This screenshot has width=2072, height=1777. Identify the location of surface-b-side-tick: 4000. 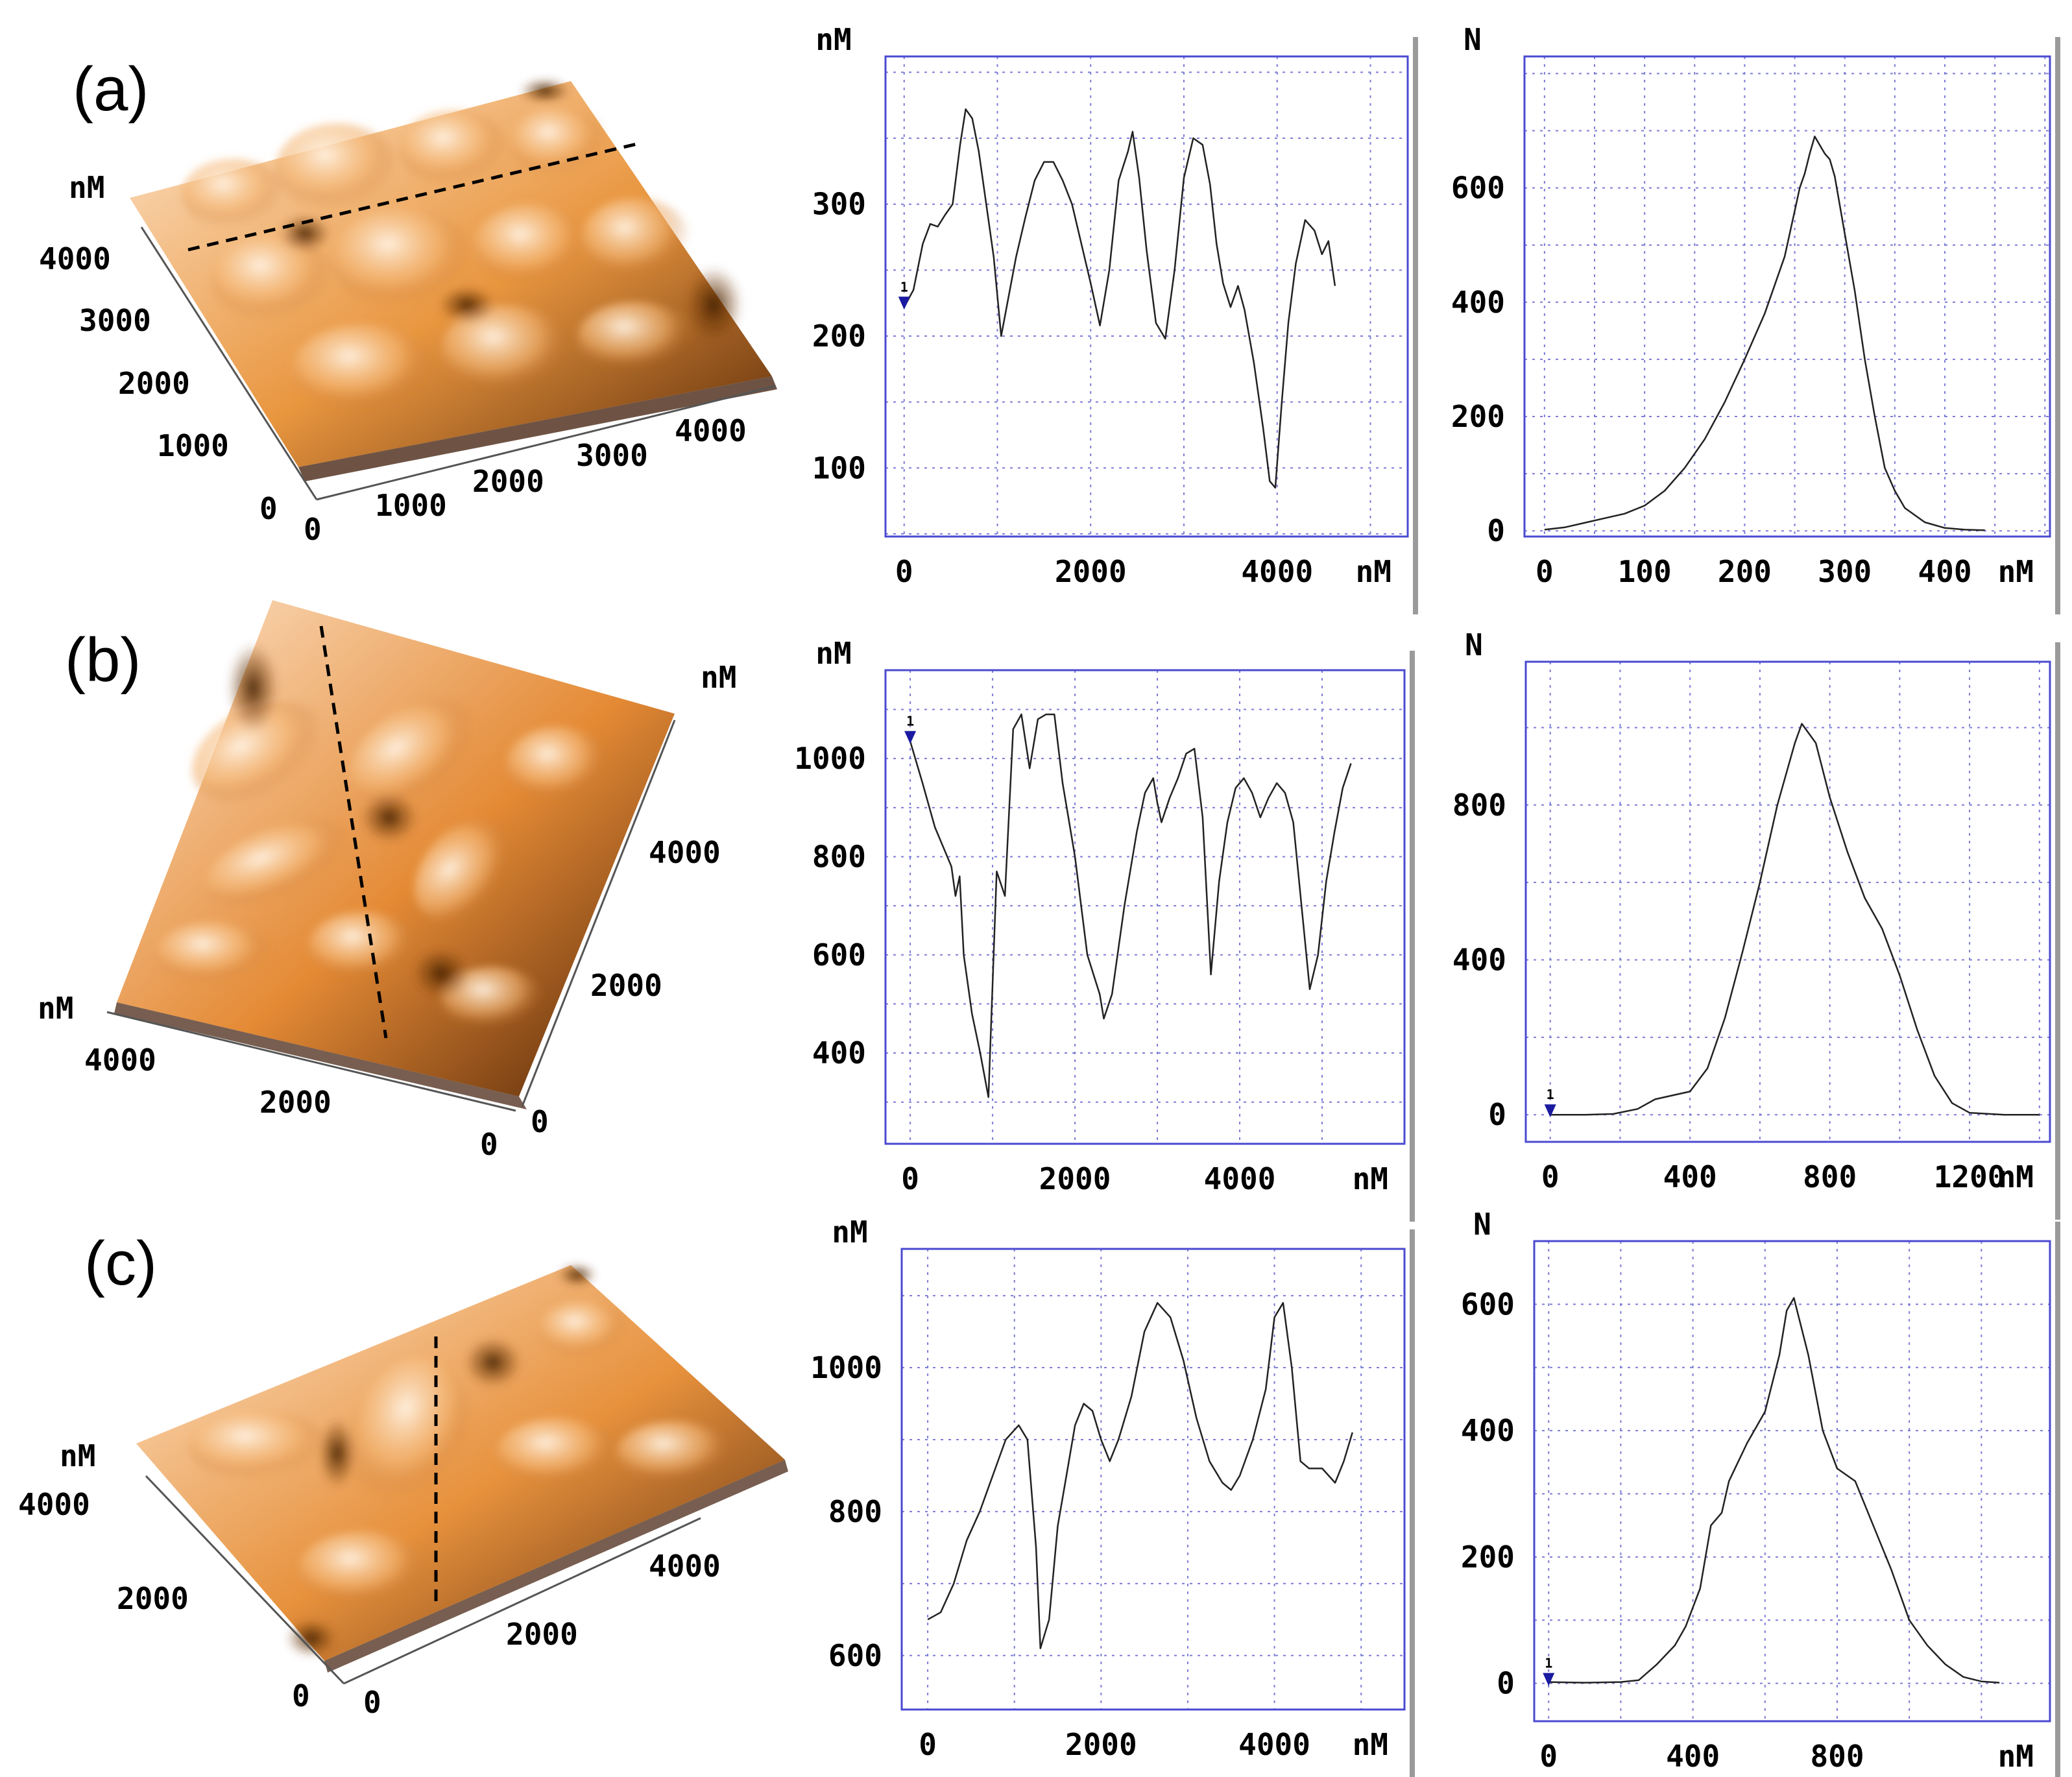
(685, 852).